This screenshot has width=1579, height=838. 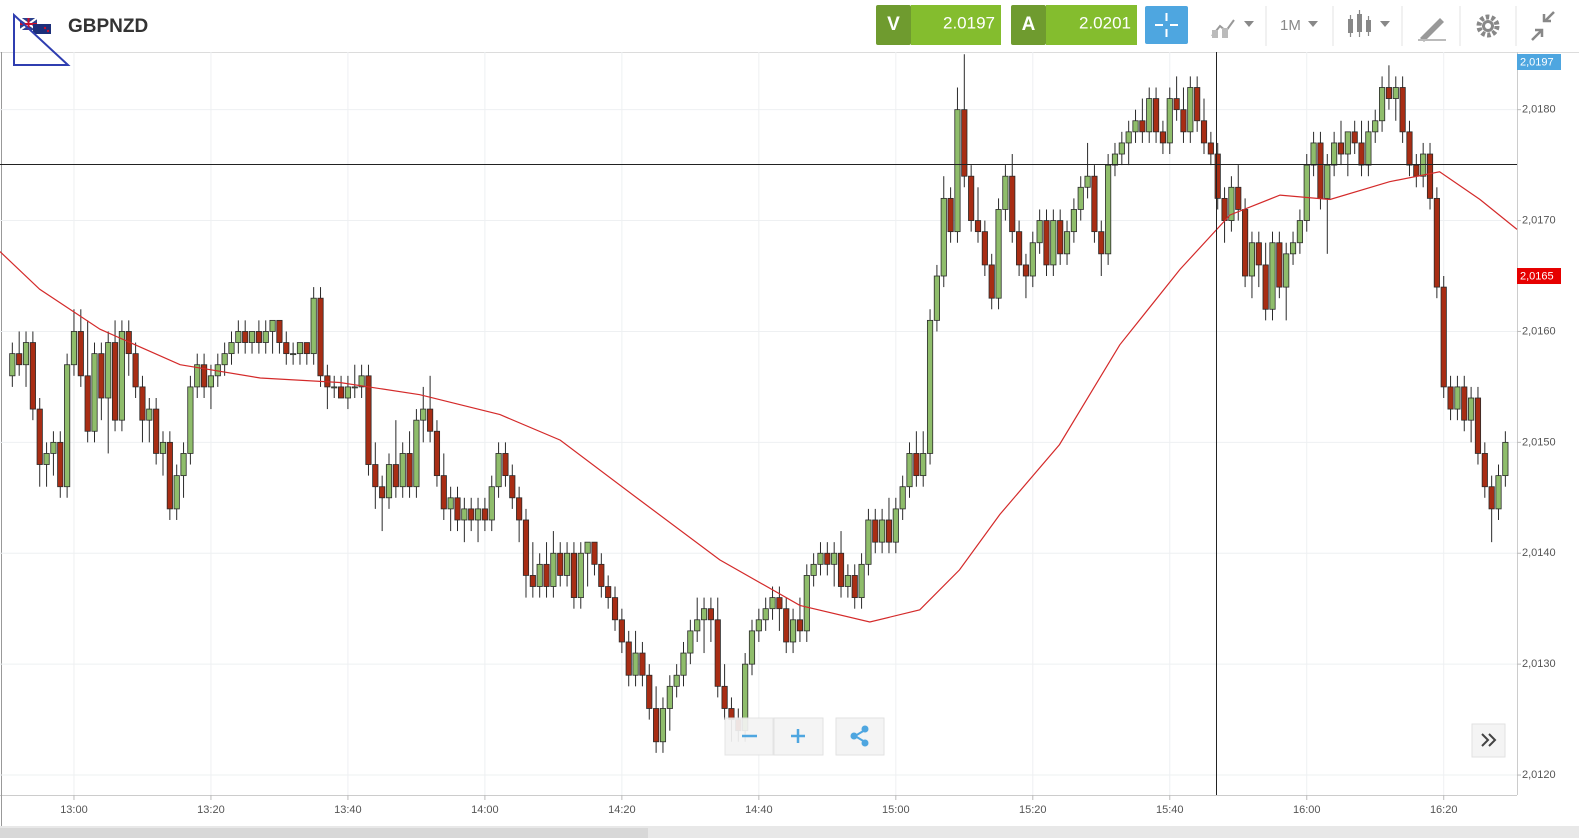 What do you see at coordinates (1539, 220) in the screenshot?
I see `y-tick-label: 2,0170` at bounding box center [1539, 220].